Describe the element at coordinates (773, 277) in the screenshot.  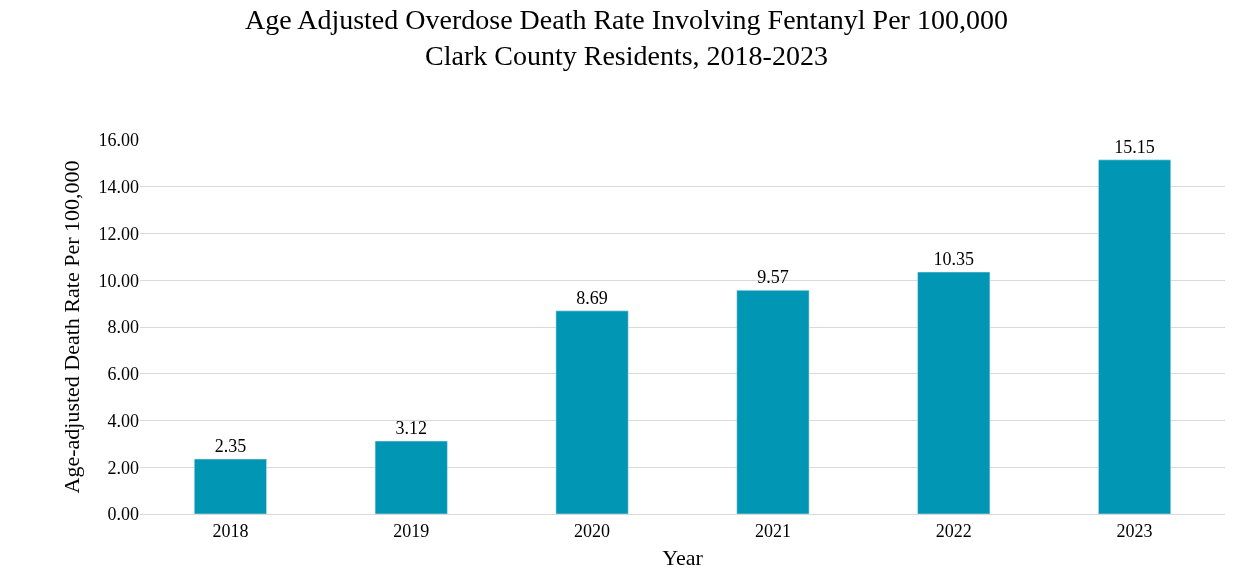
I see `data-label: 9.57` at that location.